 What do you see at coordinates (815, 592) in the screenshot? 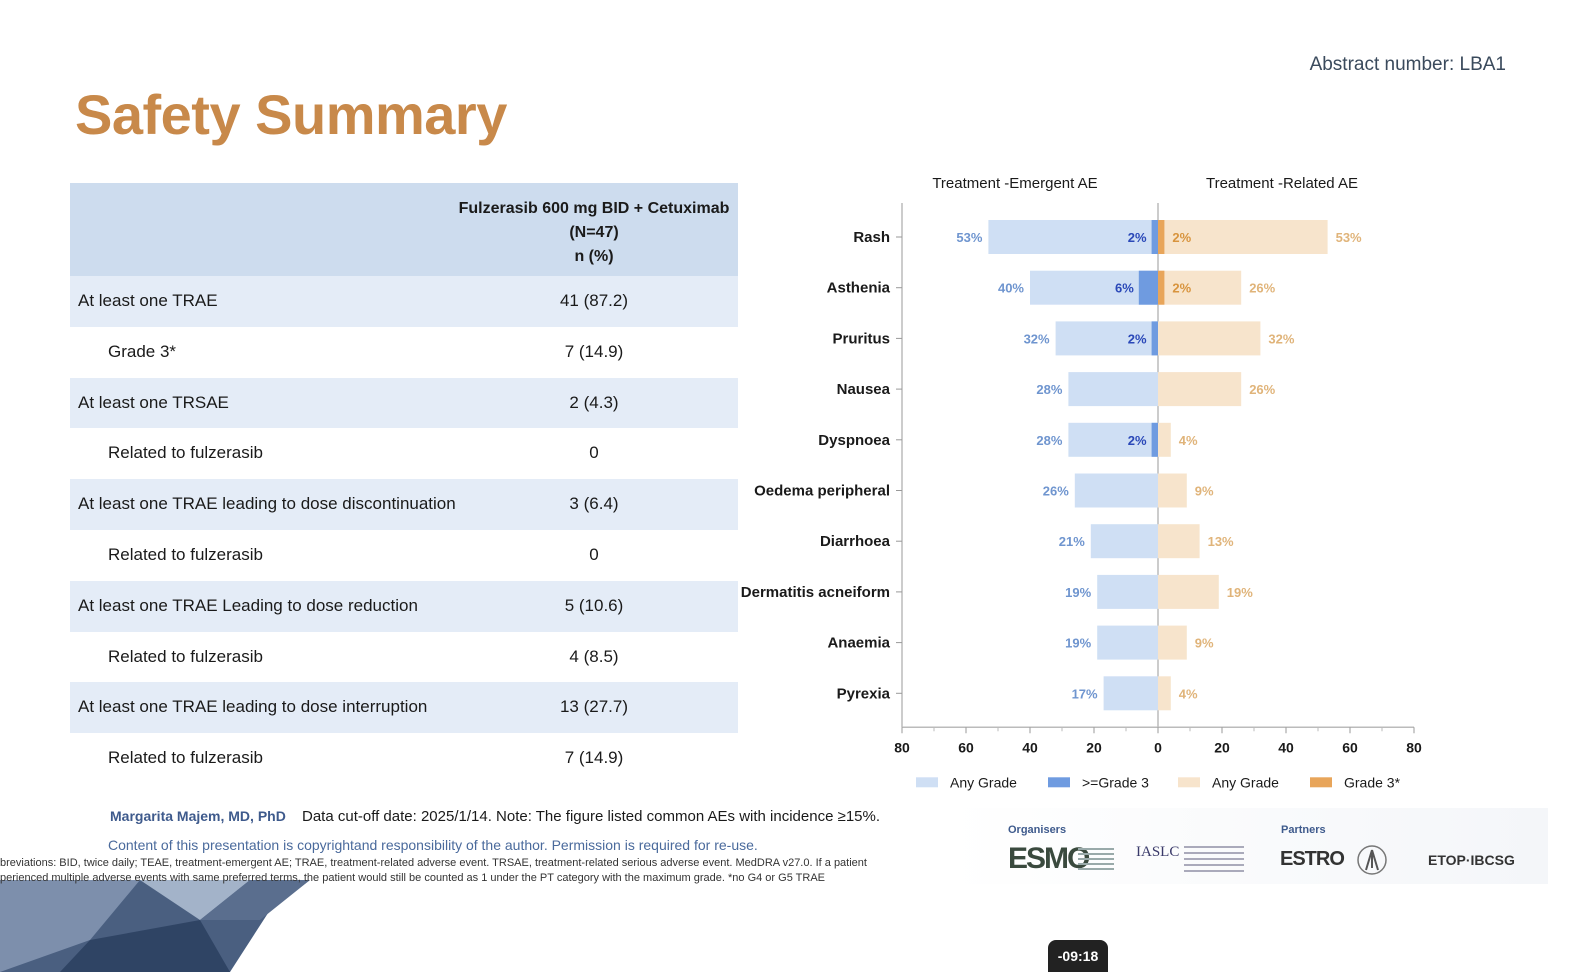
I see `category-label: Dermatitis acneiform` at bounding box center [815, 592].